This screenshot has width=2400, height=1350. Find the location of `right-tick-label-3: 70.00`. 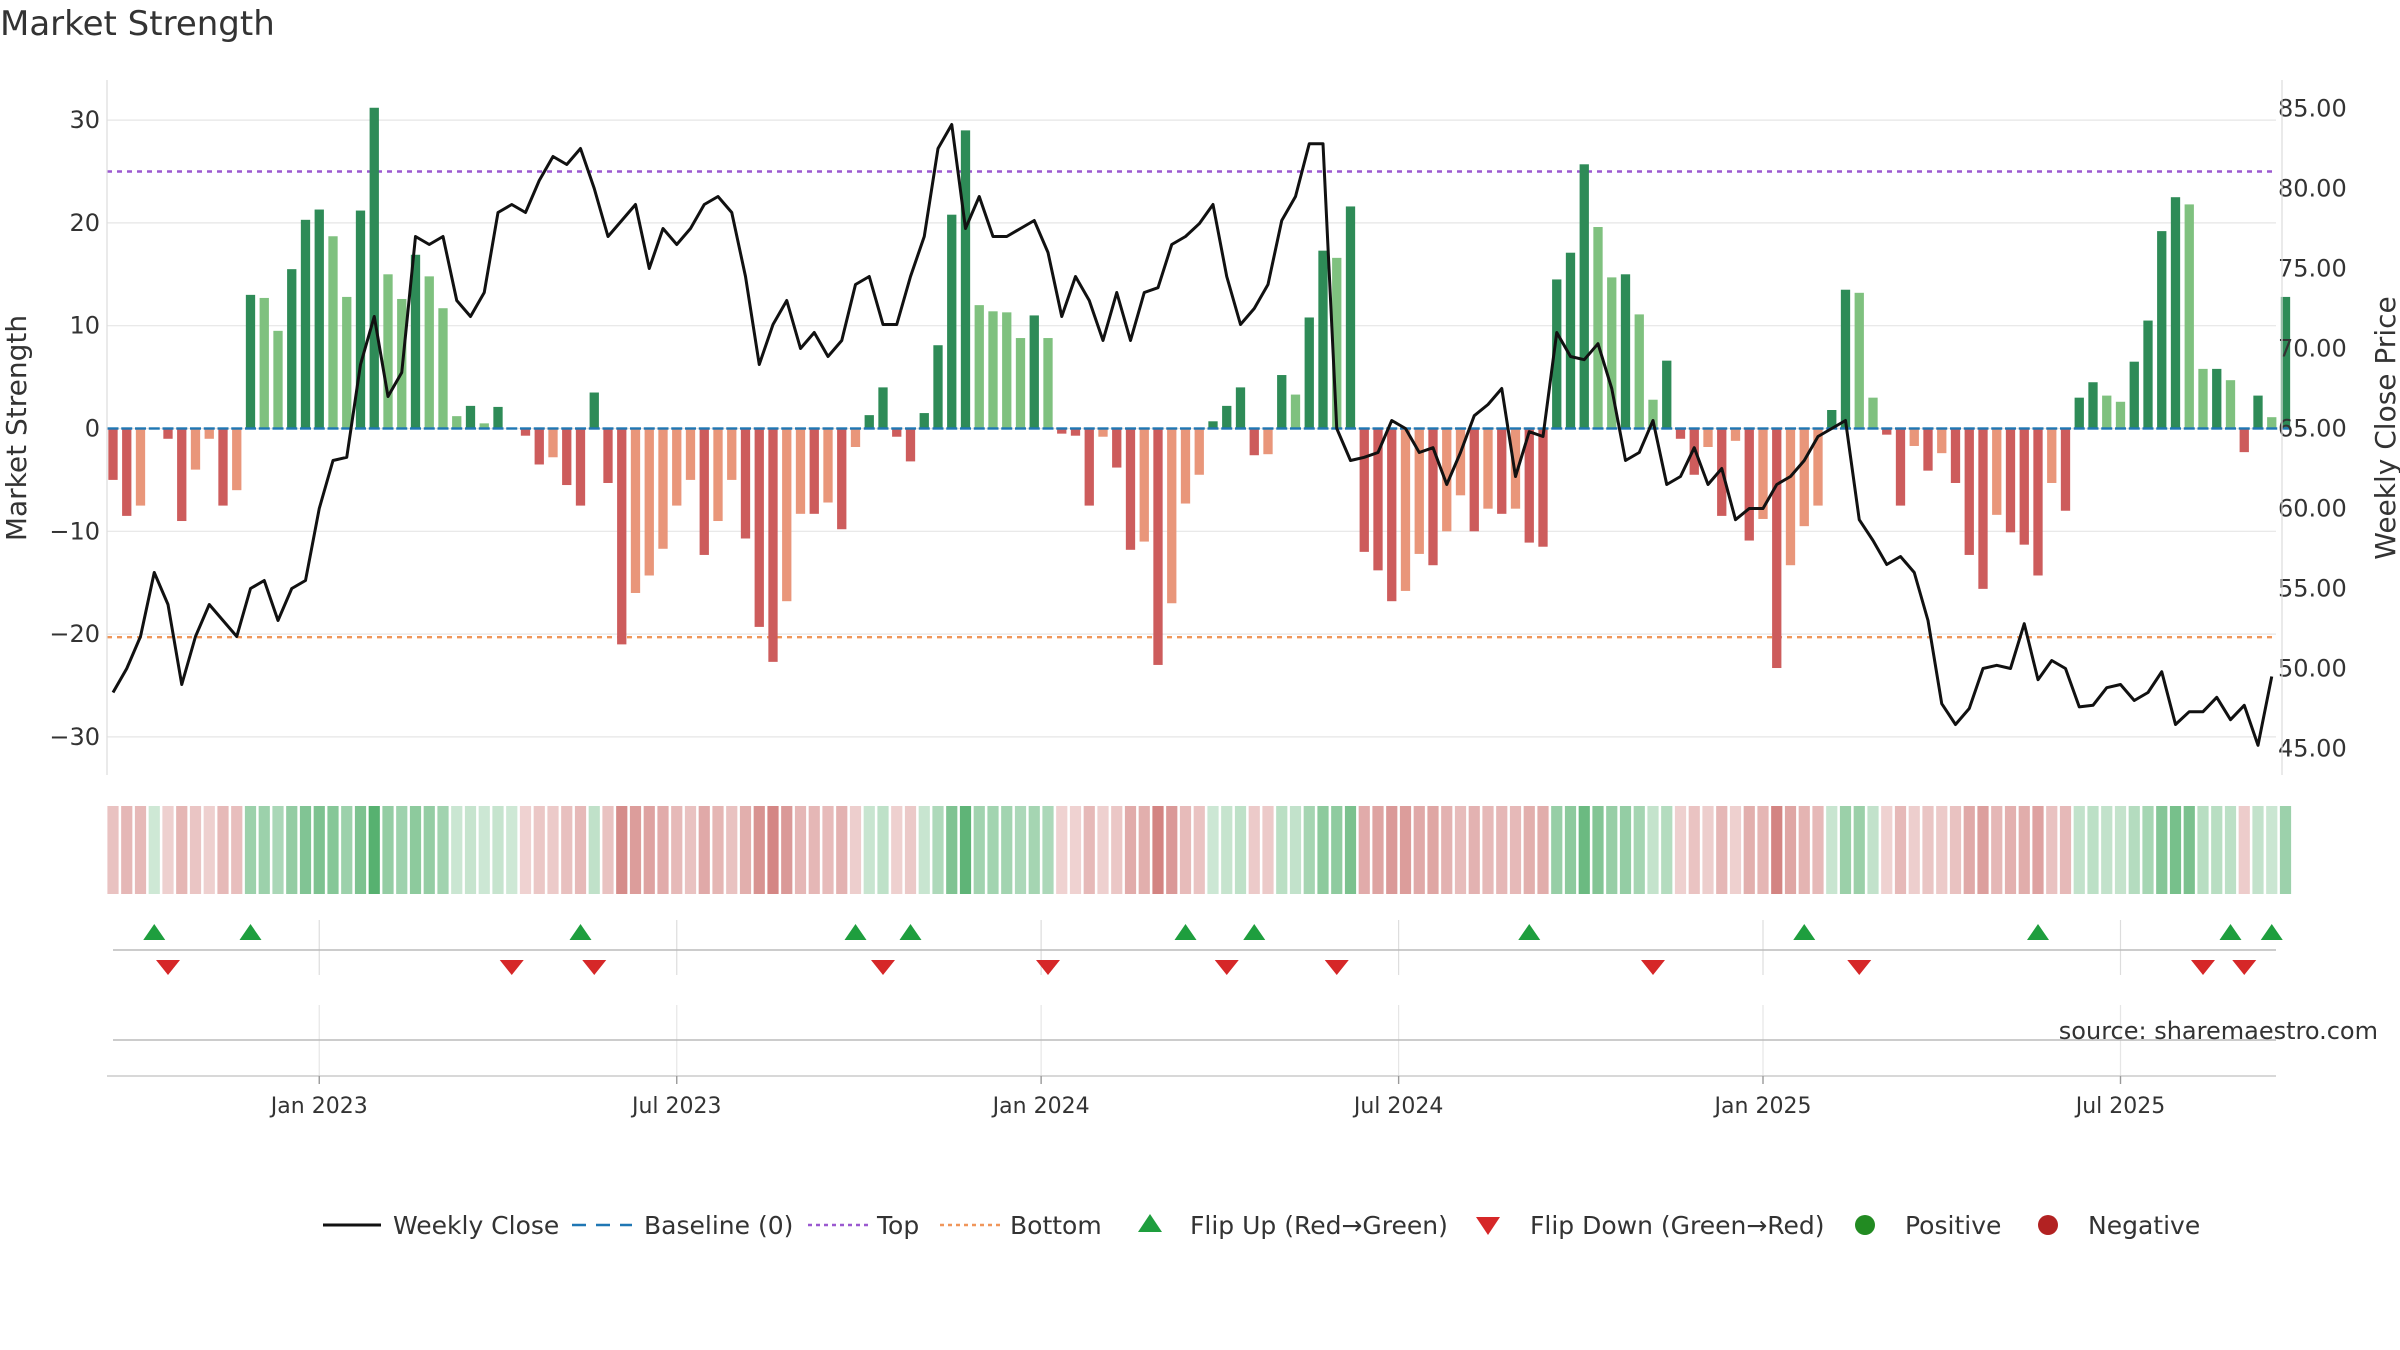

right-tick-label-3: 70.00 is located at coordinates (2312, 349).